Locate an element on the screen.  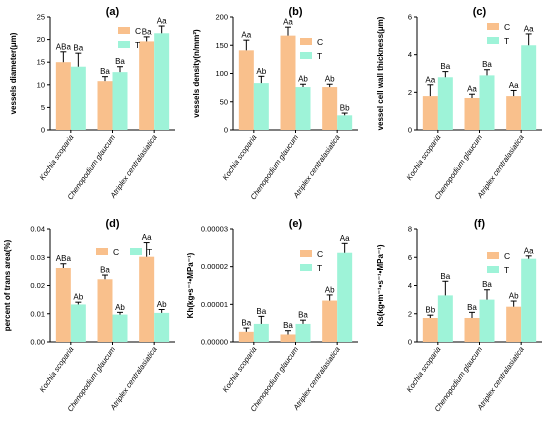
panel-label: (f) is located at coordinates (479, 224).